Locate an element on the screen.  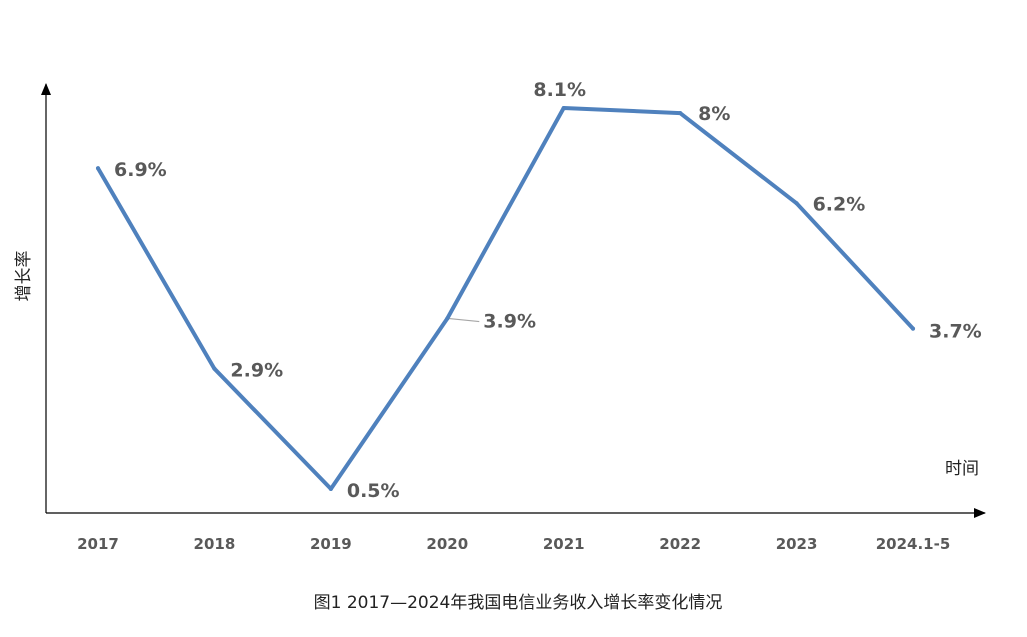
x-tick-label: 2018 is located at coordinates (215, 544).